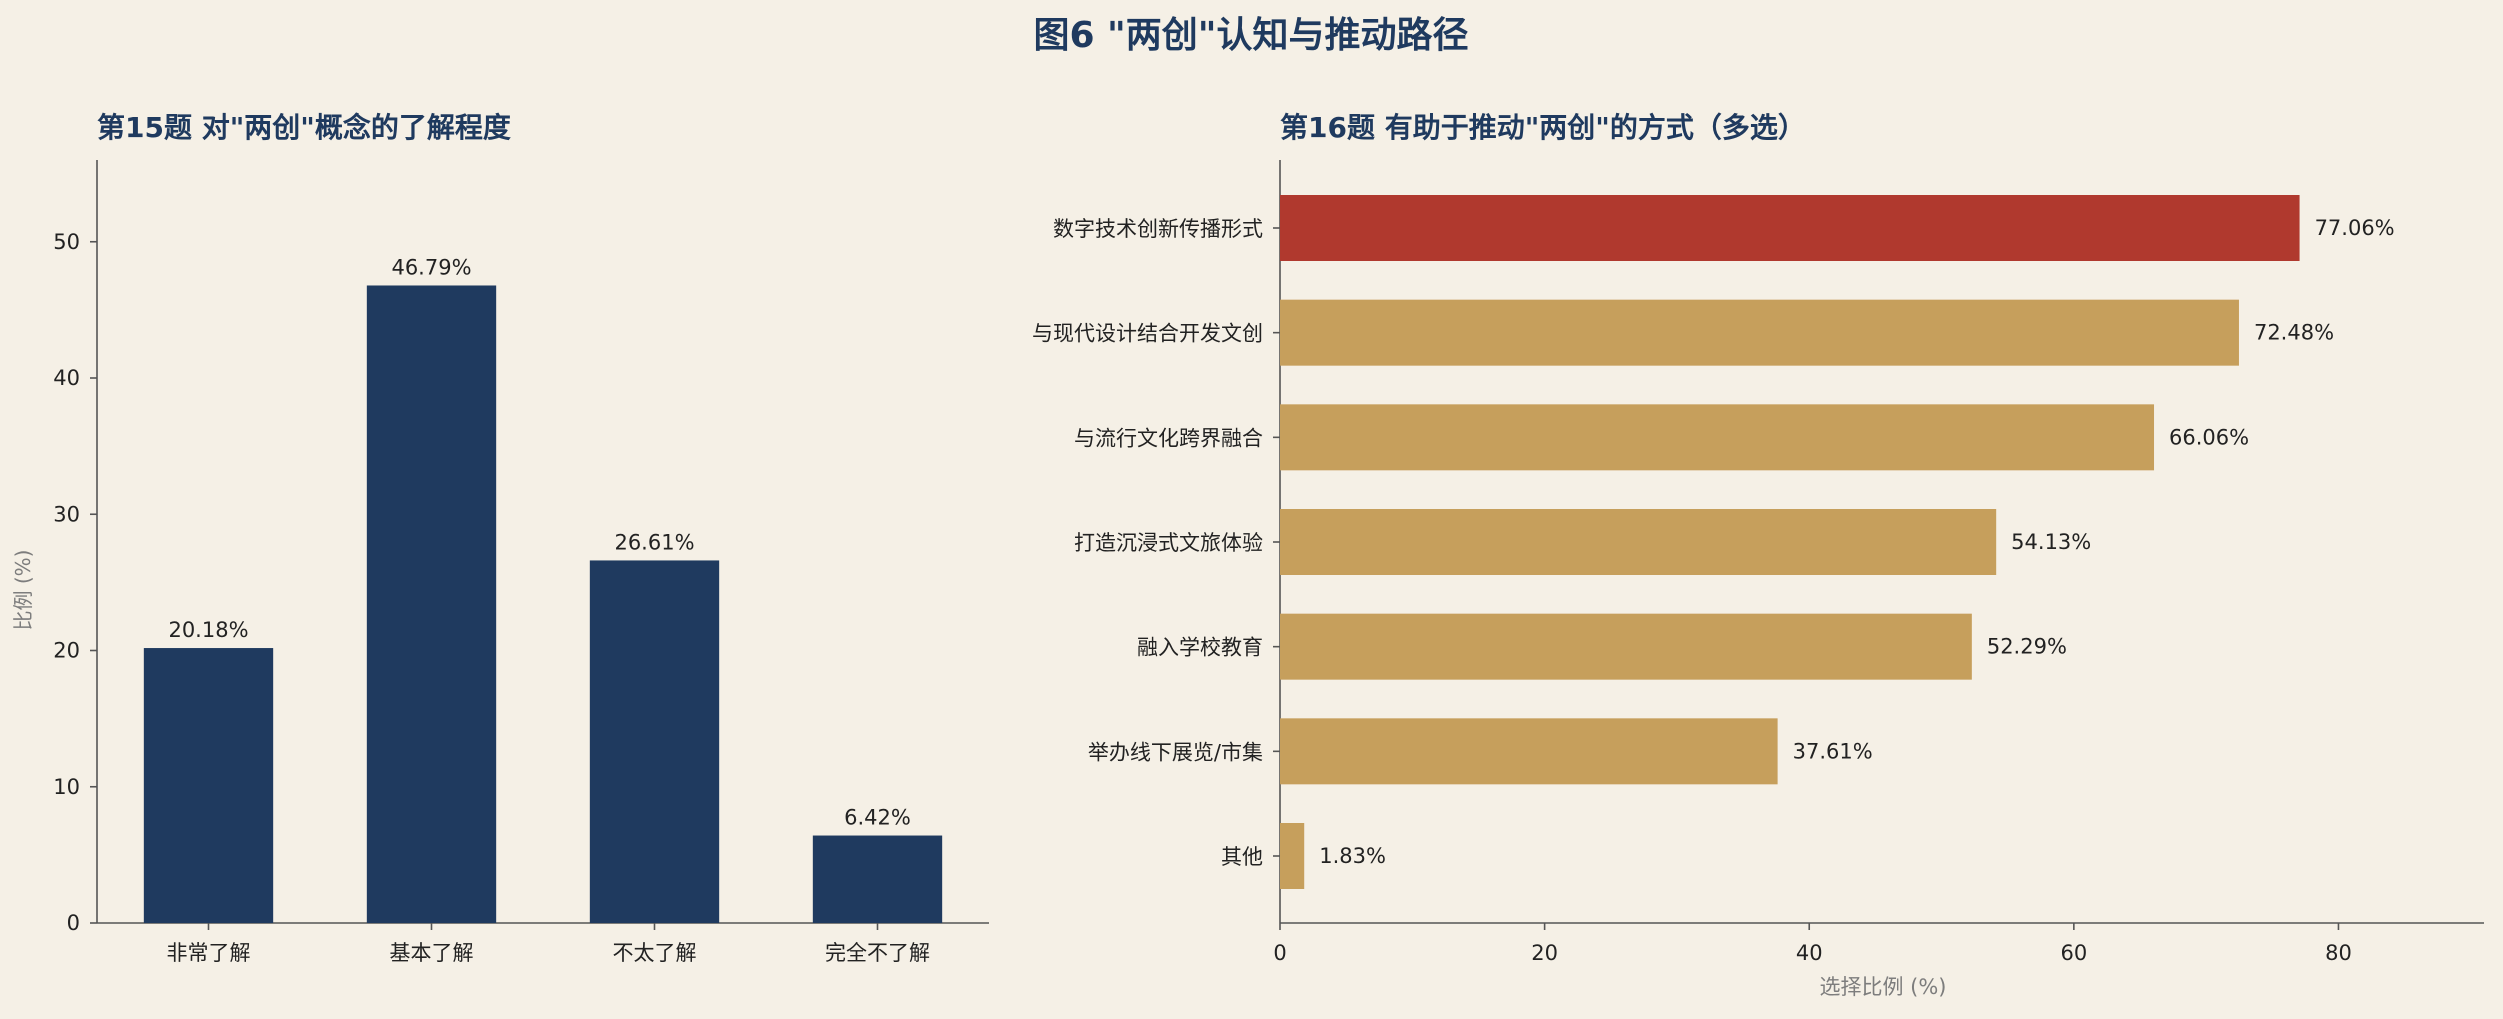 Image resolution: width=2503 pixels, height=1019 pixels. What do you see at coordinates (1833, 751) in the screenshot?
I see `right-bar-value-label: 37.61%` at bounding box center [1833, 751].